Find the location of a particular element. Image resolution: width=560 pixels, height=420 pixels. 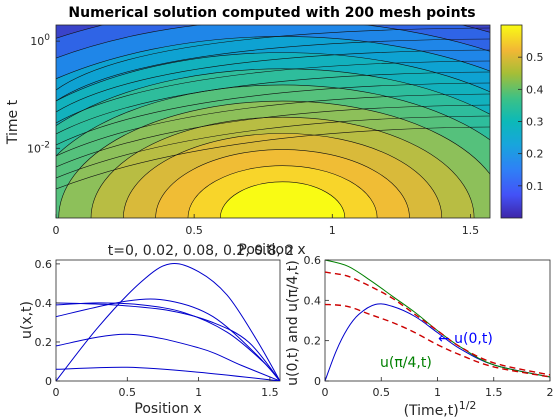

time-y-label: u(0,t) and u(π/4,t) is located at coordinates (293, 323).